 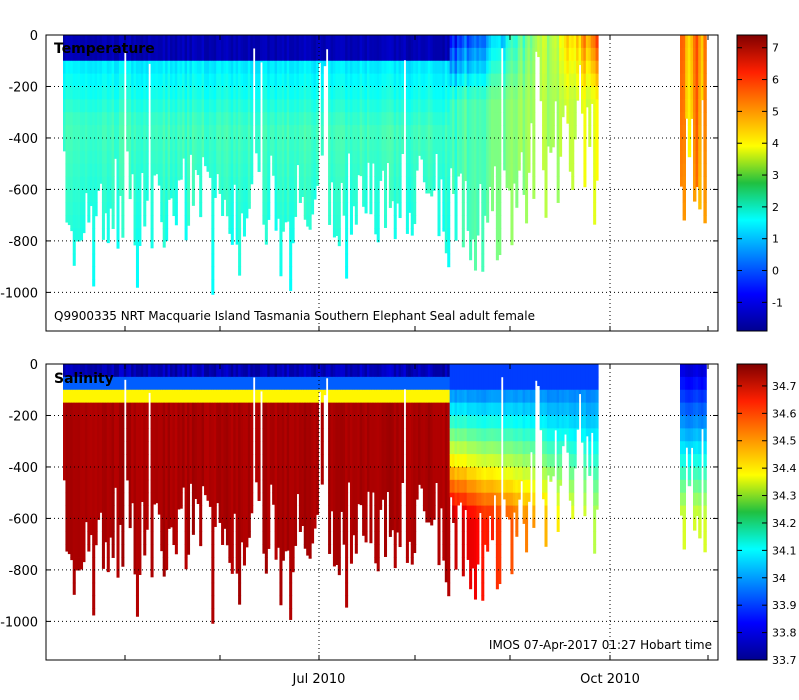 What do you see at coordinates (775, 271) in the screenshot?
I see `colorbar-tick-label: 0` at bounding box center [775, 271].